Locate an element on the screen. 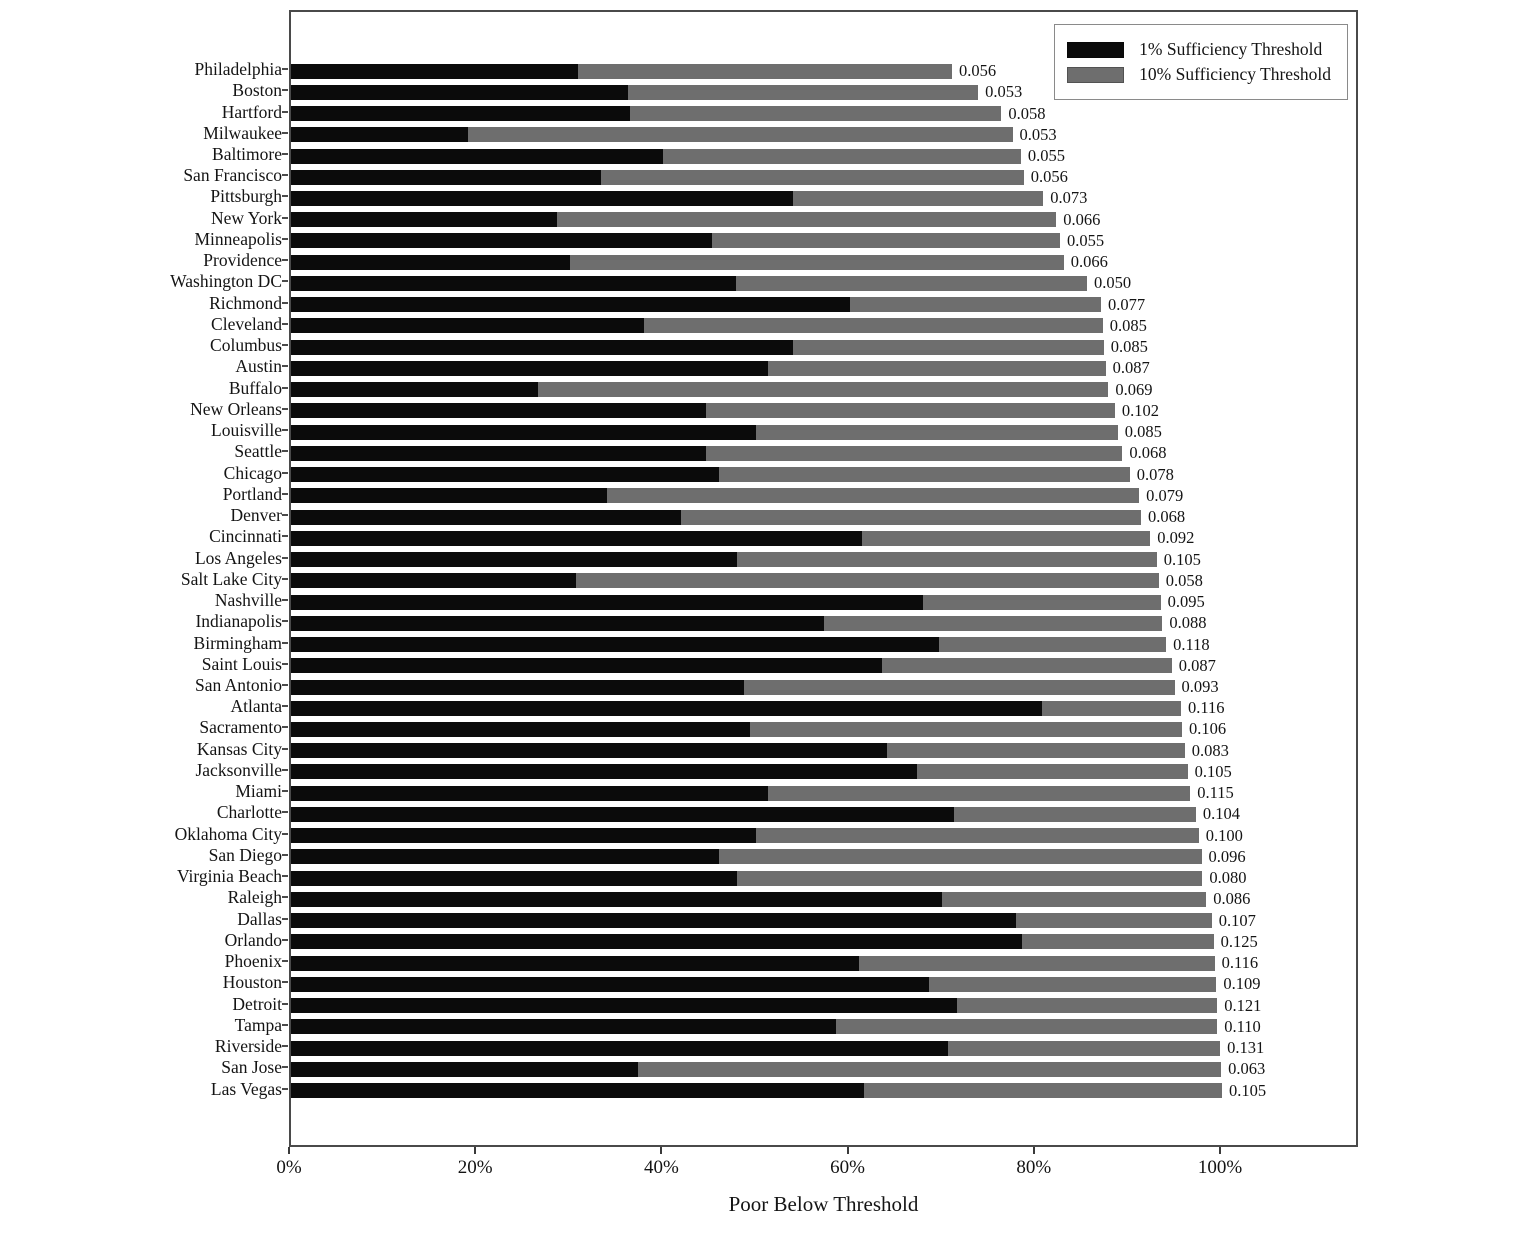 The width and height of the screenshot is (1526, 1236). bar-value-label: 0.063 is located at coordinates (1247, 1069).